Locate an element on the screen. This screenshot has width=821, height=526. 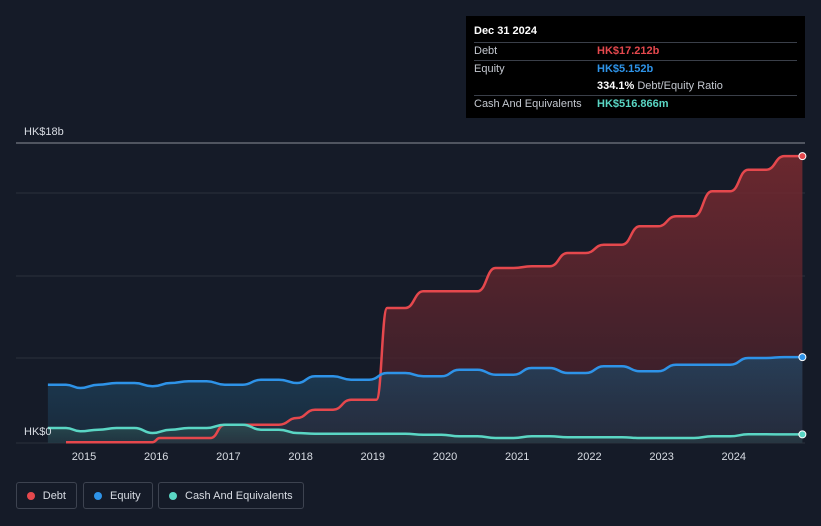
equity-end-marker is located at coordinates (802, 357).